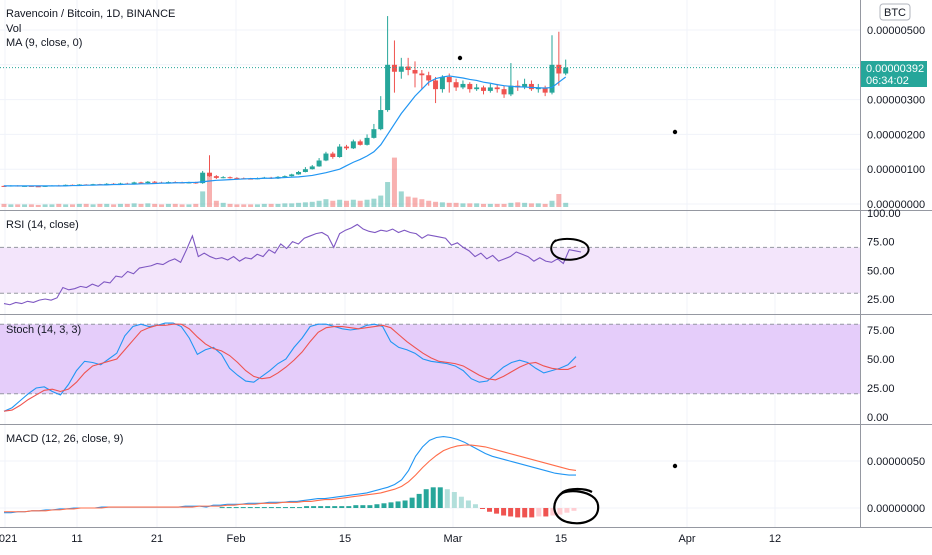  I want to click on macd-label: MACD (12, 26, close, 9), so click(64, 439).